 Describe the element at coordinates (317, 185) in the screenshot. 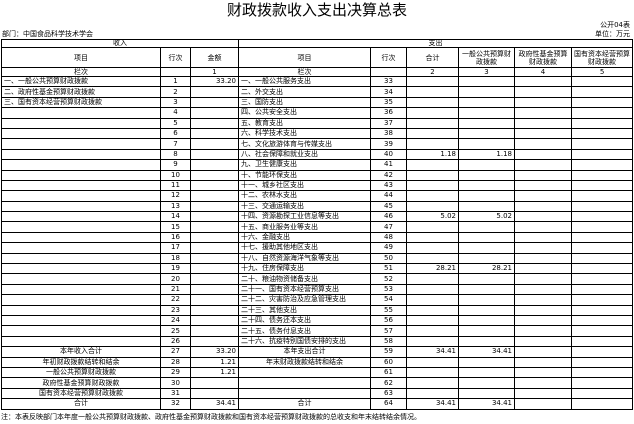

I see `table-row: 11 十一、城乡社区支出 43` at that location.